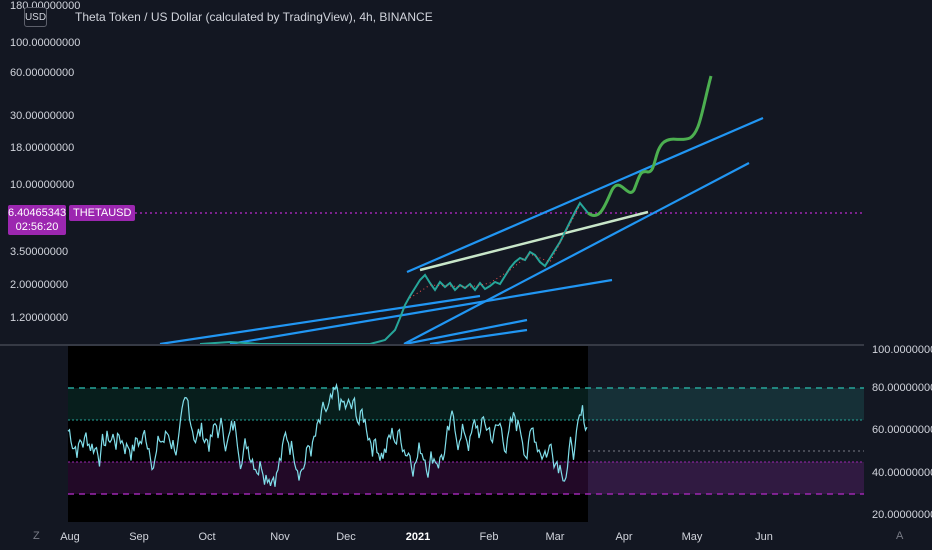 The image size is (932, 550). I want to click on pane-divider, so click(432, 345).